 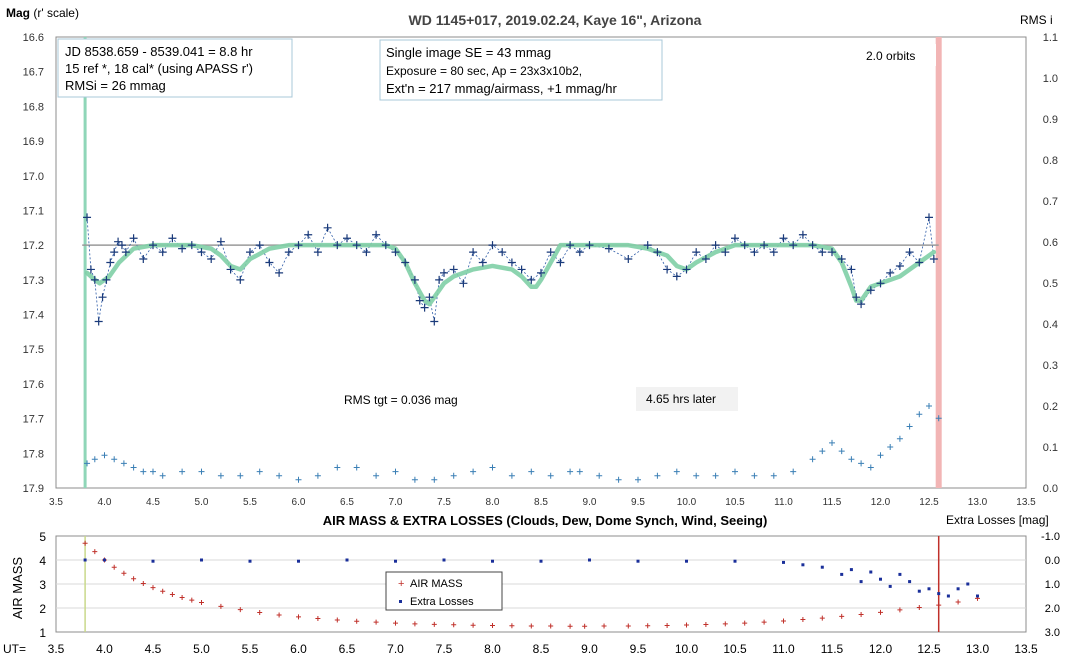 What do you see at coordinates (687, 649) in the screenshot?
I see `bottom-x-tick-label: 10.0` at bounding box center [687, 649].